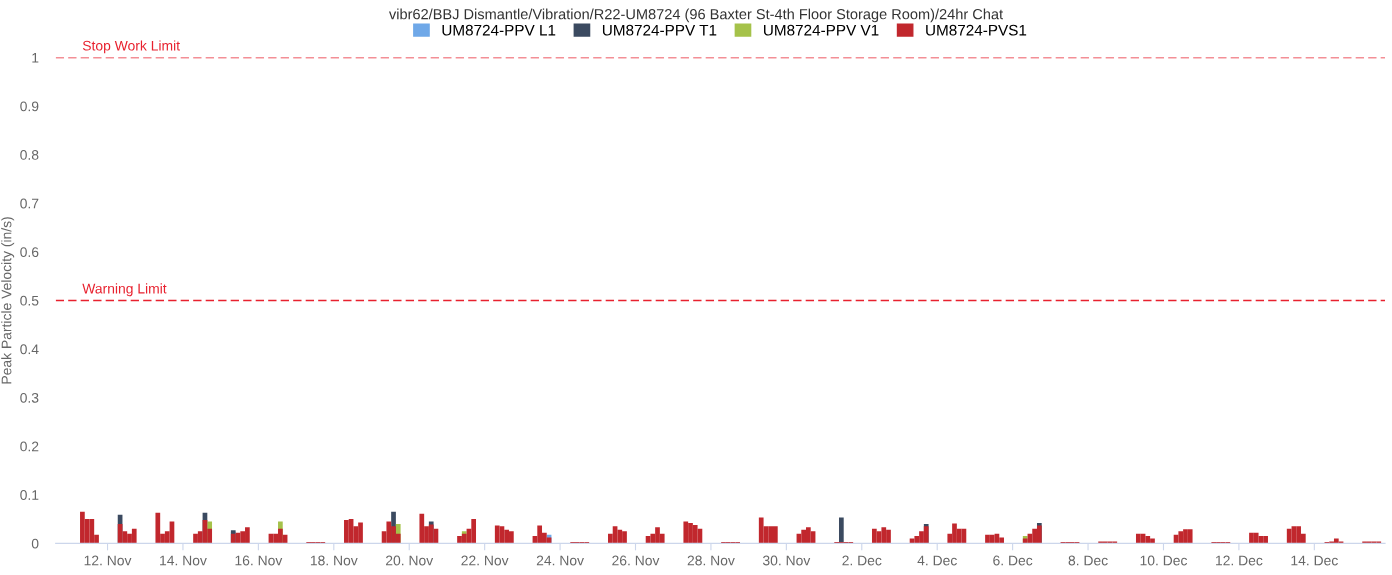 This screenshot has height=575, width=1392. What do you see at coordinates (711, 560) in the screenshot?
I see `x-tick-label: 28. Nov` at bounding box center [711, 560].